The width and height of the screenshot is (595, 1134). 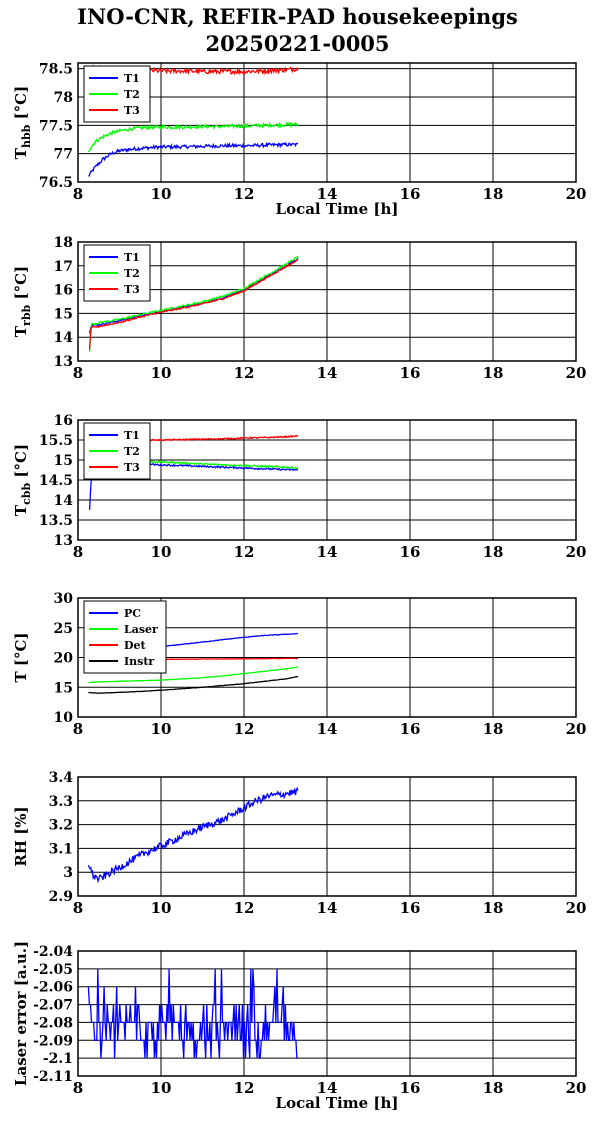 What do you see at coordinates (64, 599) in the screenshot?
I see `y-tick-label: 30` at bounding box center [64, 599].